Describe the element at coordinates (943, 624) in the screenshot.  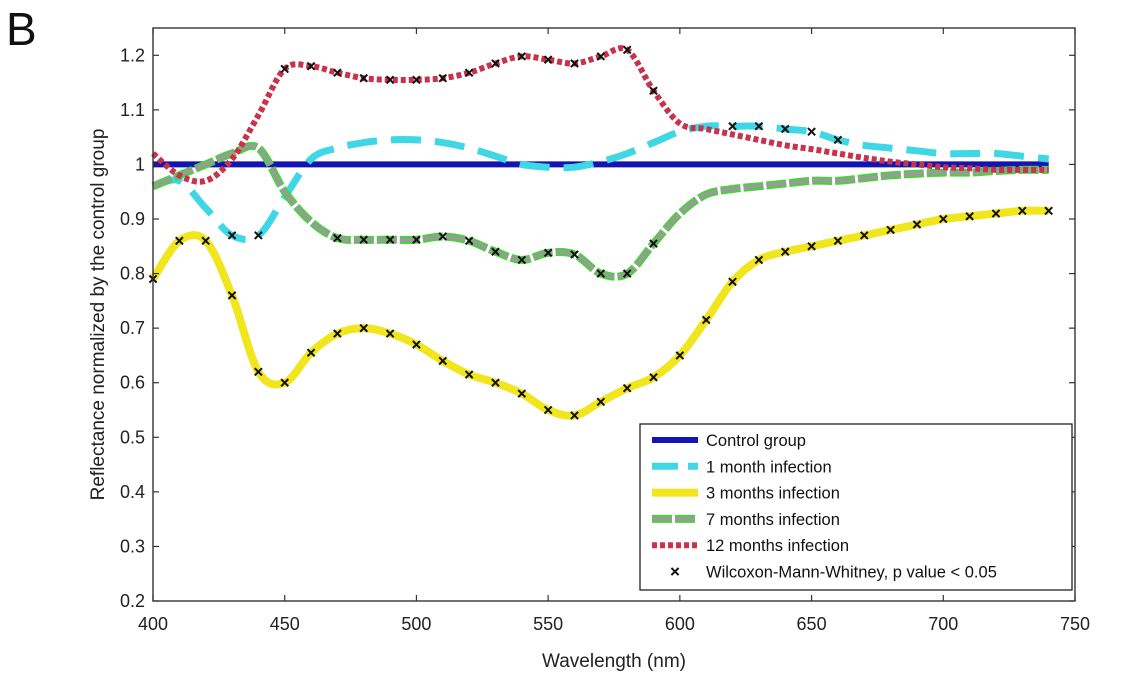
I see `x-tick-label: 700` at that location.